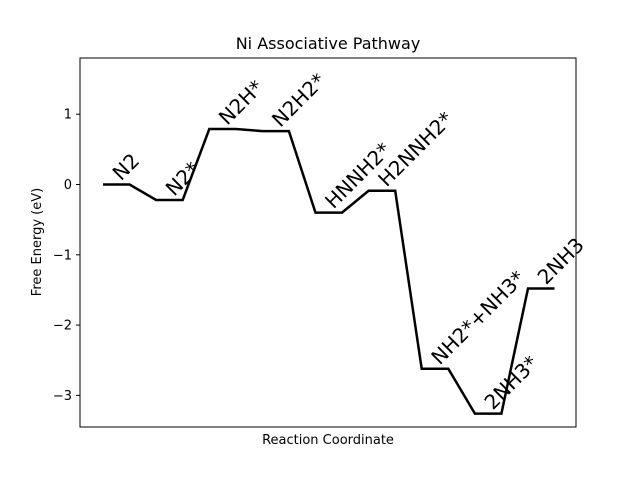 Image resolution: width=640 pixels, height=480 pixels. Describe the element at coordinates (68, 115) in the screenshot. I see `y-tick-label: 1` at that location.